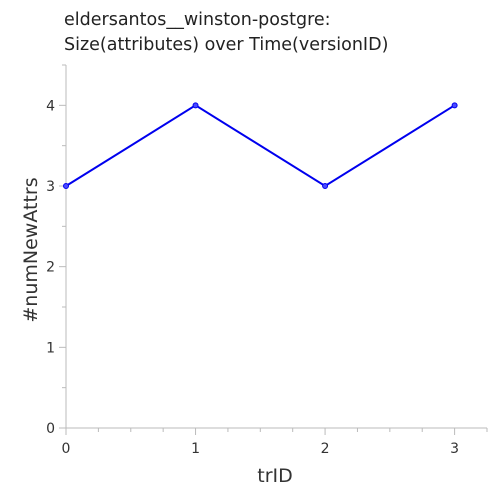 This screenshot has height=500, width=500. What do you see at coordinates (275, 442) in the screenshot?
I see `x-axis-ticks: 0 1 2 3` at bounding box center [275, 442].